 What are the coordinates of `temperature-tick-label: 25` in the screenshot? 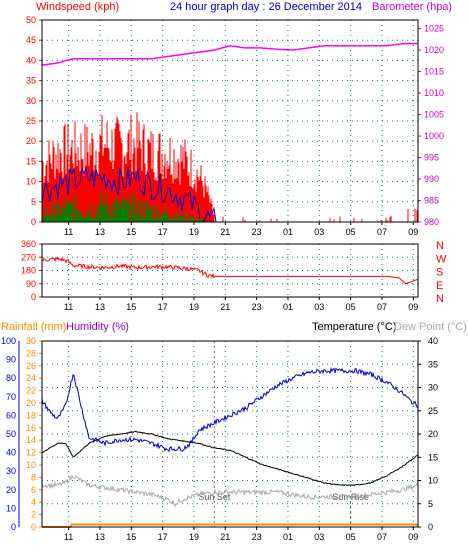 It's located at (433, 411).